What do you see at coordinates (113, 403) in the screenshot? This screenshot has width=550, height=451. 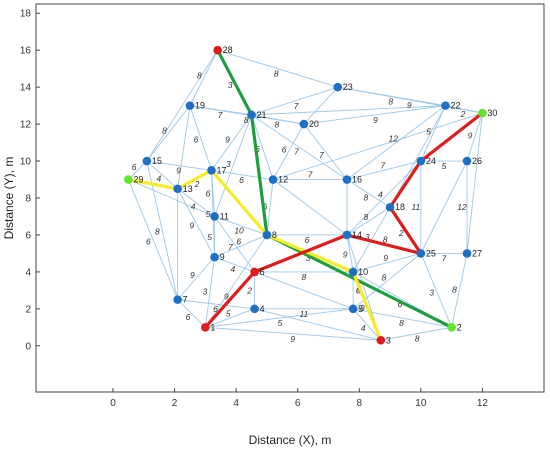 I see `x-tick-label: 0` at bounding box center [113, 403].